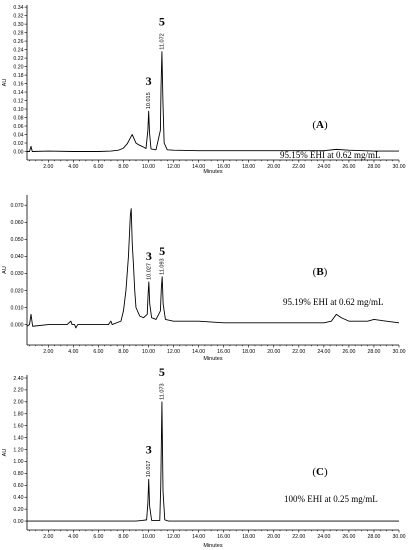 Image resolution: width=412 pixels, height=550 pixels. What do you see at coordinates (18, 450) in the screenshot?
I see `y-tick-label: 1.20` at bounding box center [18, 450].